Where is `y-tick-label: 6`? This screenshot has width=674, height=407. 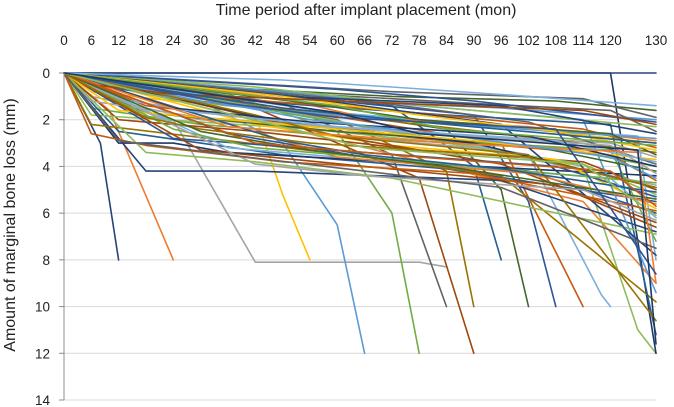 y-tick-label: 6 is located at coordinates (46, 213).